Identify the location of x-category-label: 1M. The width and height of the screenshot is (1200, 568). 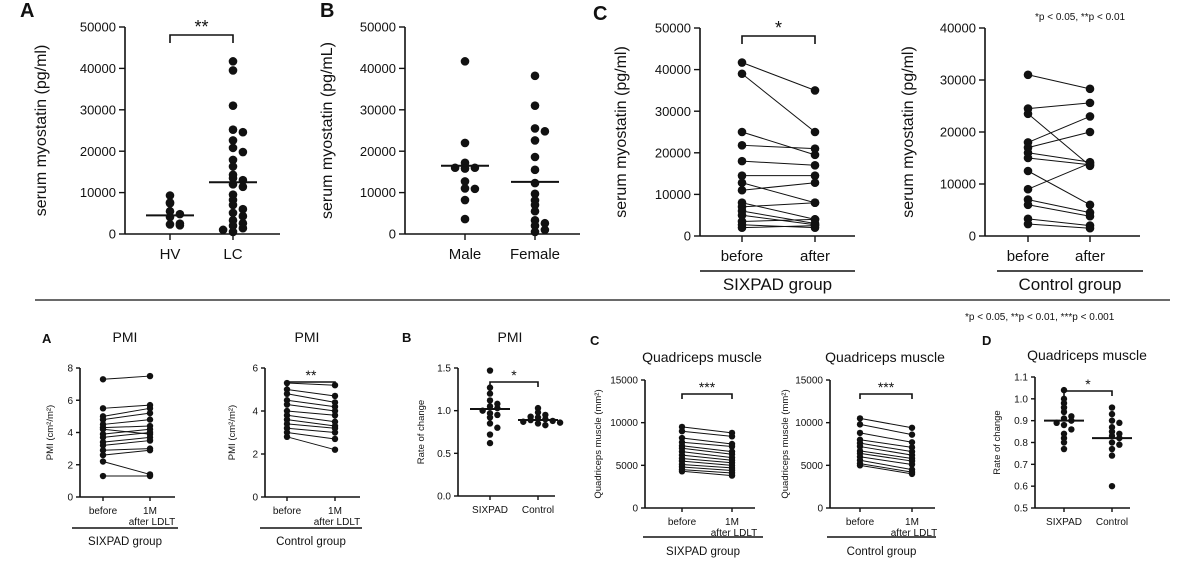
(732, 522).